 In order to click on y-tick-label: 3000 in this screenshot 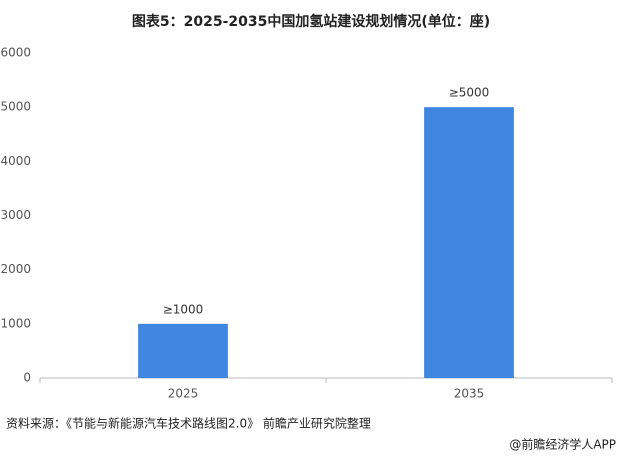, I will do `click(15, 215)`.